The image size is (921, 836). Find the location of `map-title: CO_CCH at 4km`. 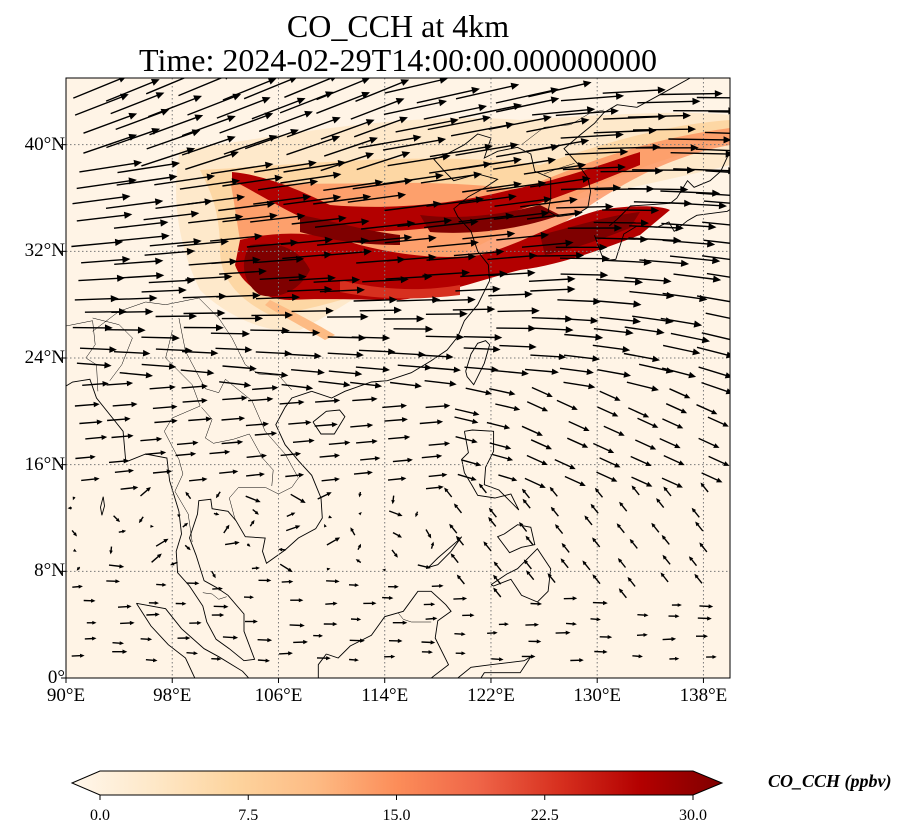

map-title: CO_CCH at 4km is located at coordinates (398, 26).